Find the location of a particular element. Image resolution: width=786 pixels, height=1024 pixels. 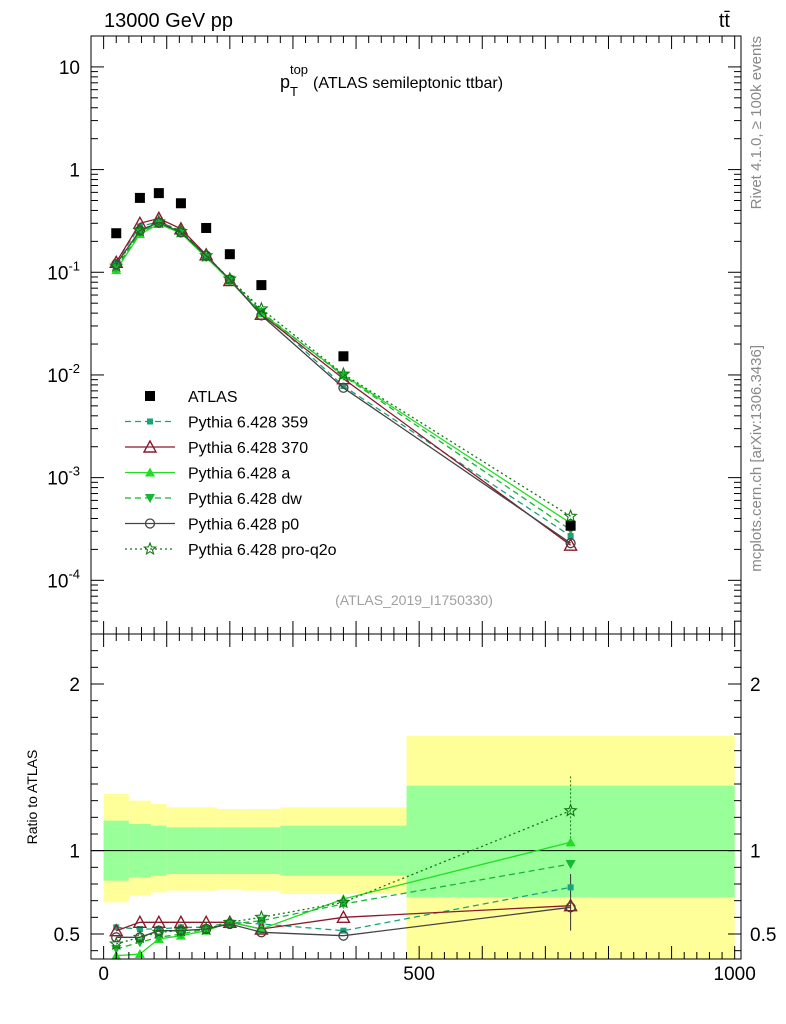

legend-label: Pythia 6.428 dw is located at coordinates (245, 499).